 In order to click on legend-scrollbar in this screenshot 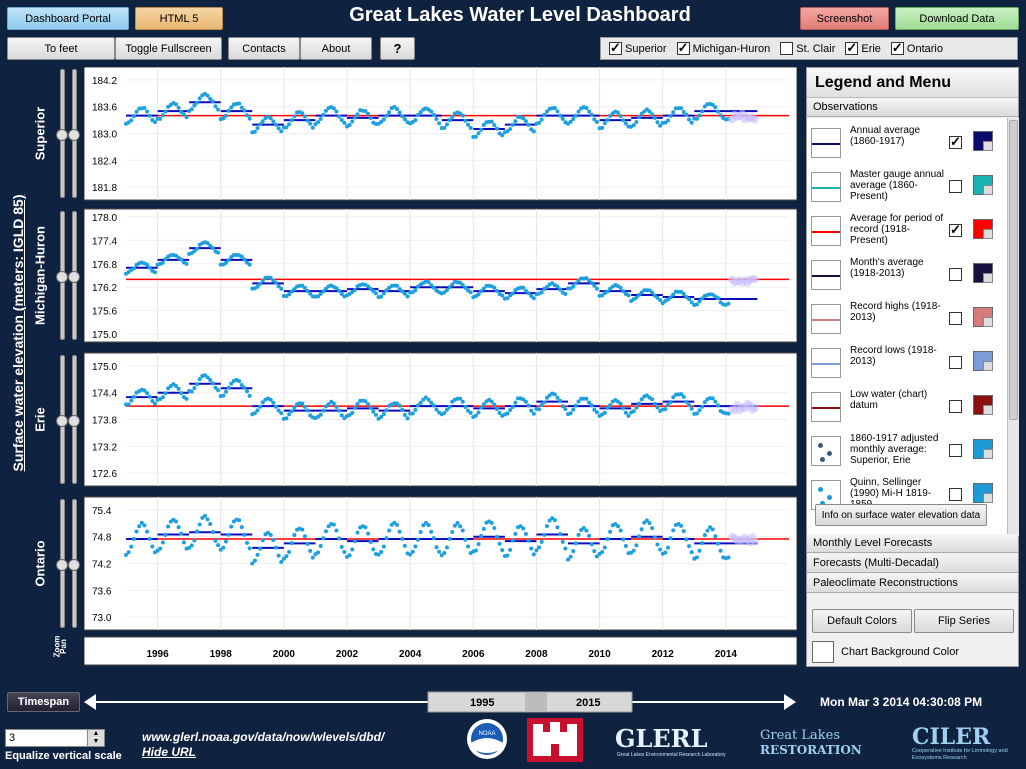, I will do `click(1013, 327)`.